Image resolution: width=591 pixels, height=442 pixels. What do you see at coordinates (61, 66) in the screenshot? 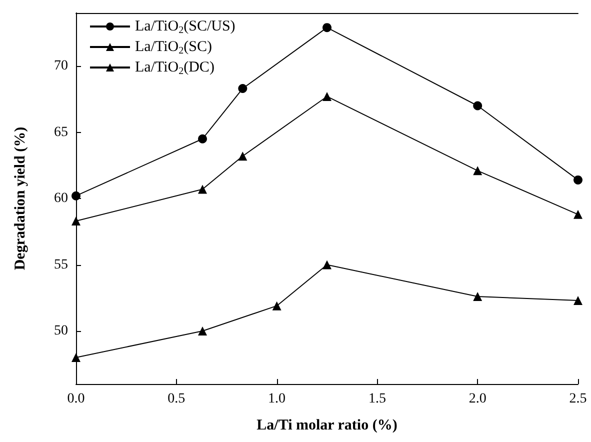
I see `y-tick-label: 70` at bounding box center [61, 66].